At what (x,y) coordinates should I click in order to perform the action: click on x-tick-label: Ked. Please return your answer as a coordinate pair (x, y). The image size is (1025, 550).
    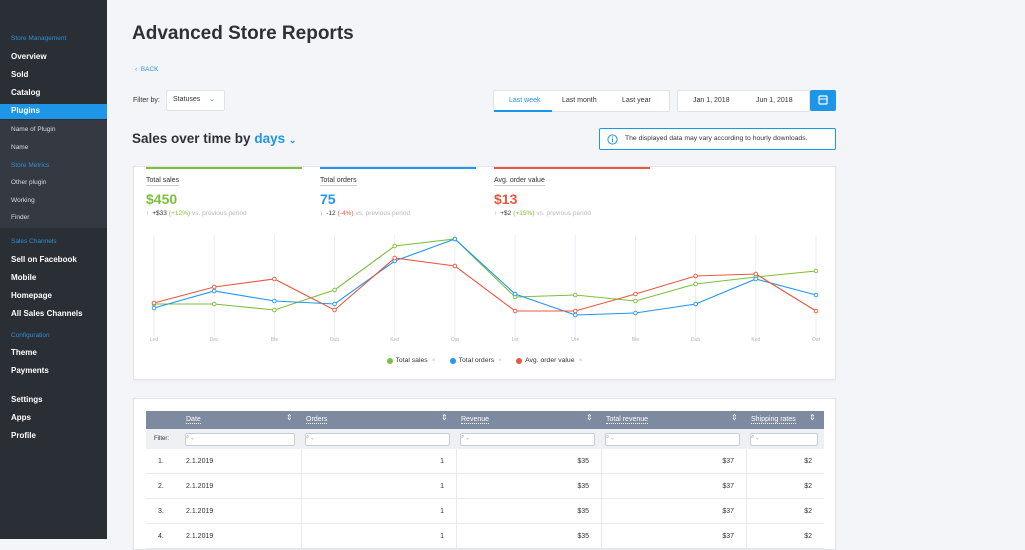
    Looking at the image, I should click on (394, 340).